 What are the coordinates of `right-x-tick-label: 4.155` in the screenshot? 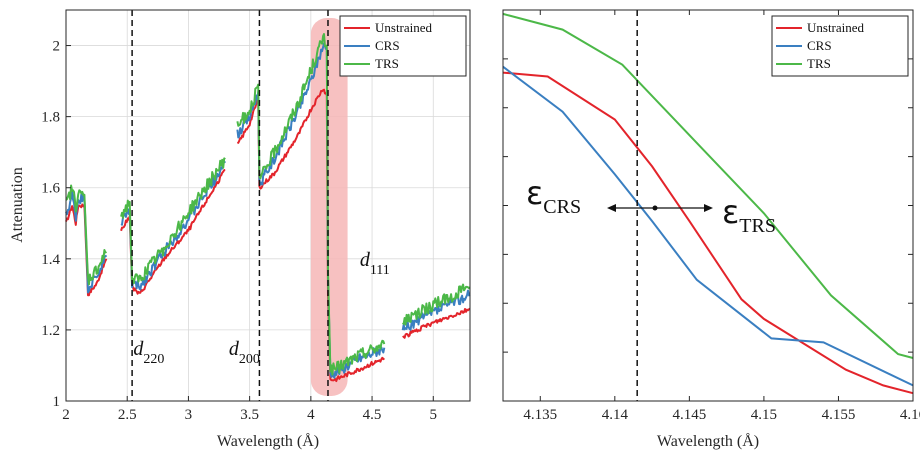 It's located at (839, 415).